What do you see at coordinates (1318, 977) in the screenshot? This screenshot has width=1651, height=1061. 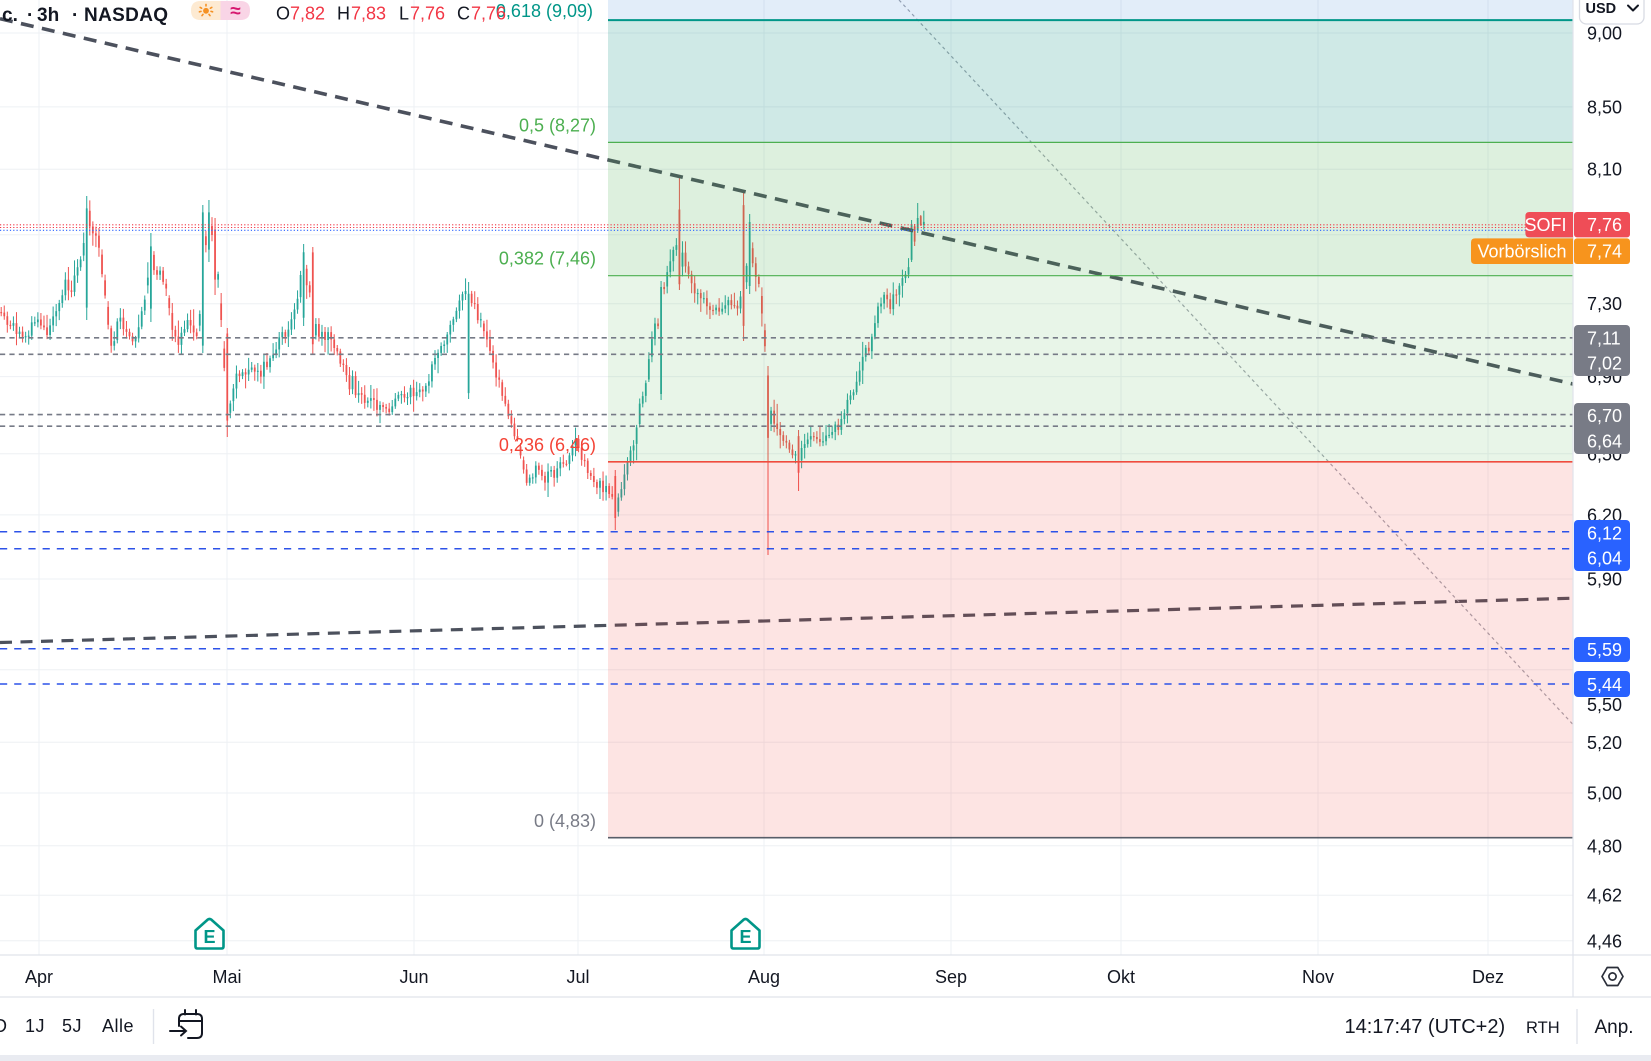 I see `svg-text: Nov` at bounding box center [1318, 977].